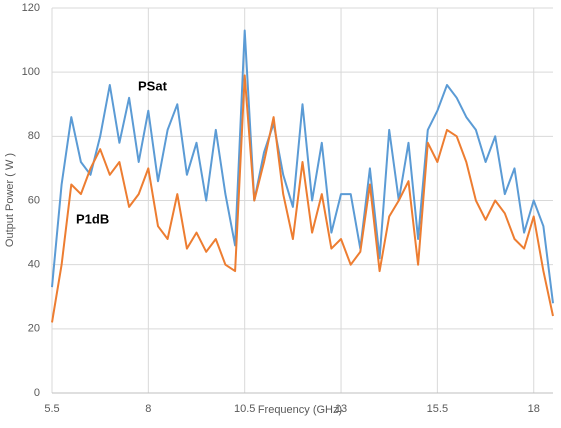  Describe the element at coordinates (34, 265) in the screenshot. I see `y-tick-label: 40` at that location.